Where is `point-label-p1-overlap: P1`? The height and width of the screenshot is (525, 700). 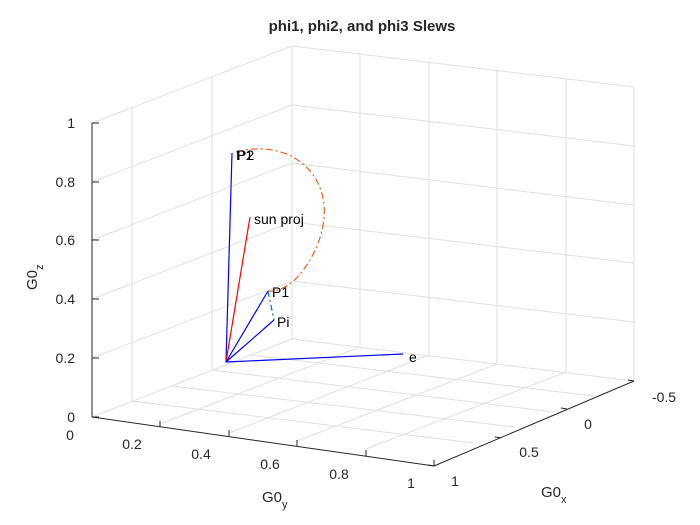
point-label-p1-overlap: P1 is located at coordinates (244, 155).